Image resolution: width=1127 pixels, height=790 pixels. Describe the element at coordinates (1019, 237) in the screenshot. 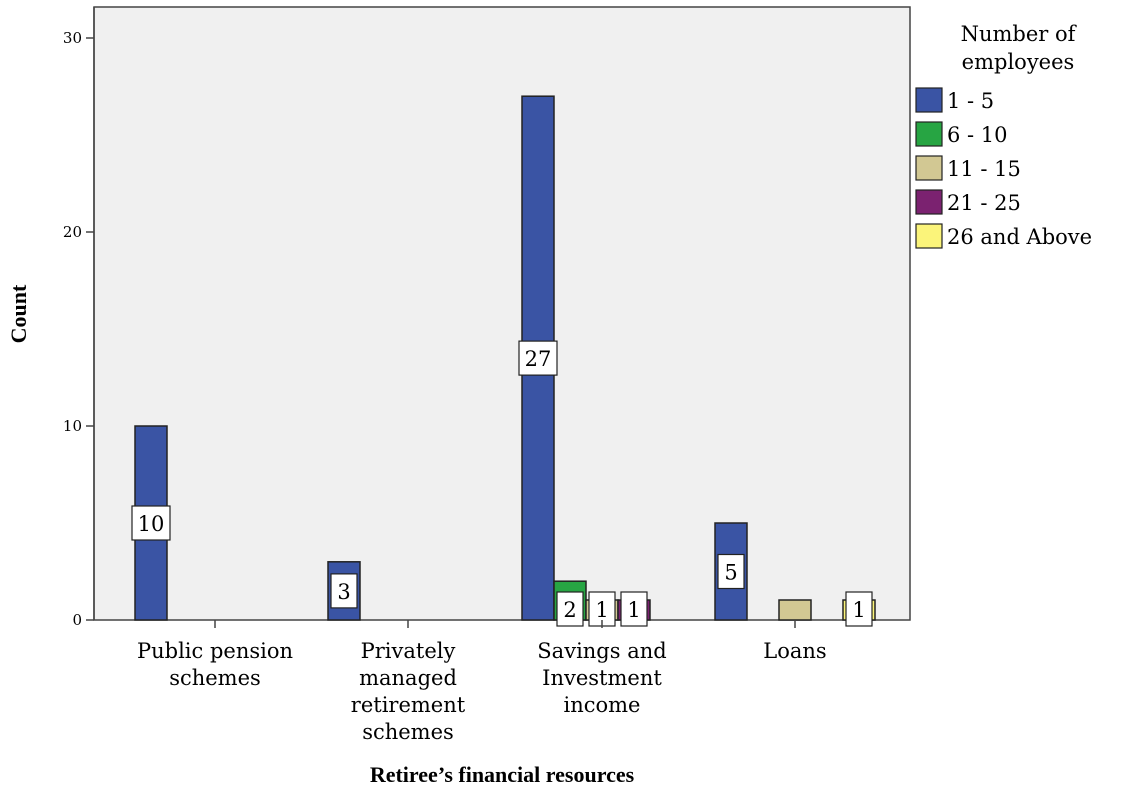

I see `legend-label: 26 and Above` at that location.